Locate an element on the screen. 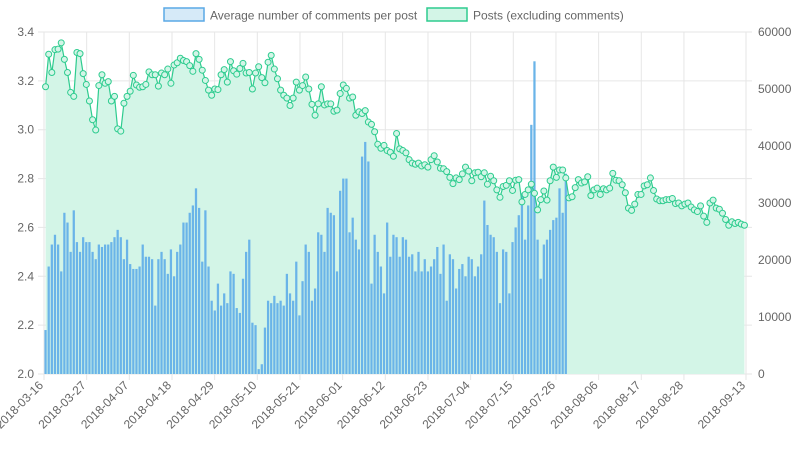 Image resolution: width=798 pixels, height=455 pixels. legend-item-posts: Posts (excluding comments) is located at coordinates (525, 15).